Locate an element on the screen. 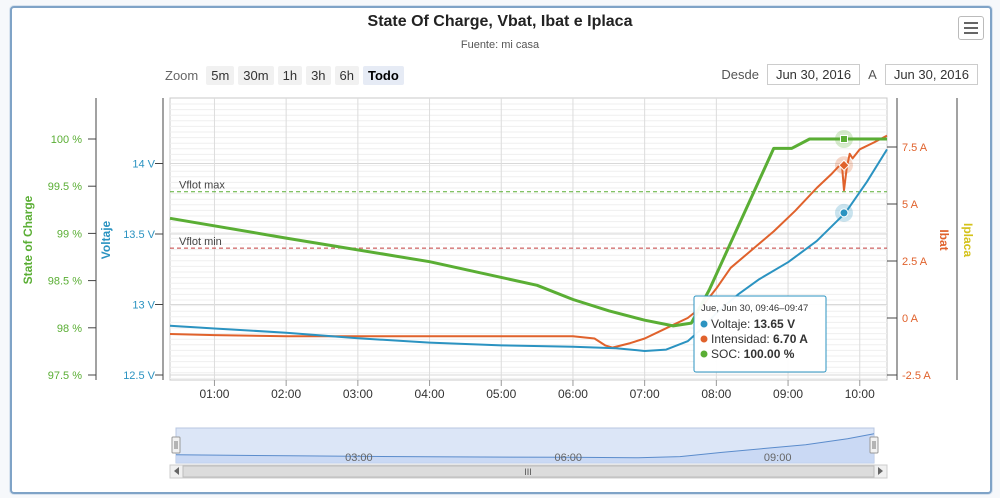 The width and height of the screenshot is (1000, 498). x-tick-label: 01:00 is located at coordinates (214, 394).